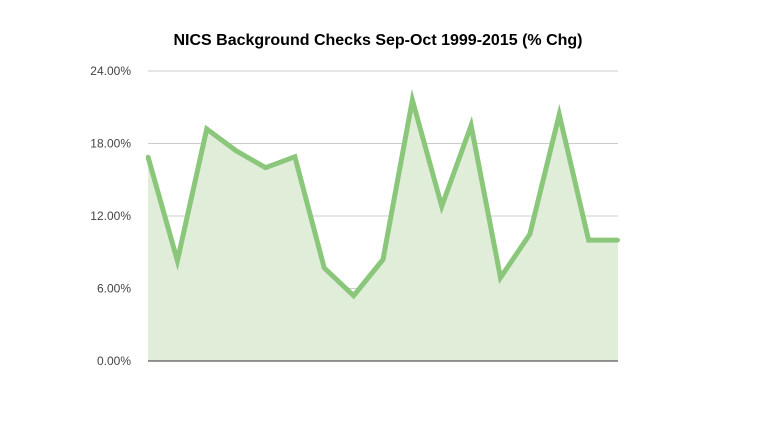 Image resolution: width=764 pixels, height=432 pixels. I want to click on y-tick-label: 0.00%, so click(114, 361).